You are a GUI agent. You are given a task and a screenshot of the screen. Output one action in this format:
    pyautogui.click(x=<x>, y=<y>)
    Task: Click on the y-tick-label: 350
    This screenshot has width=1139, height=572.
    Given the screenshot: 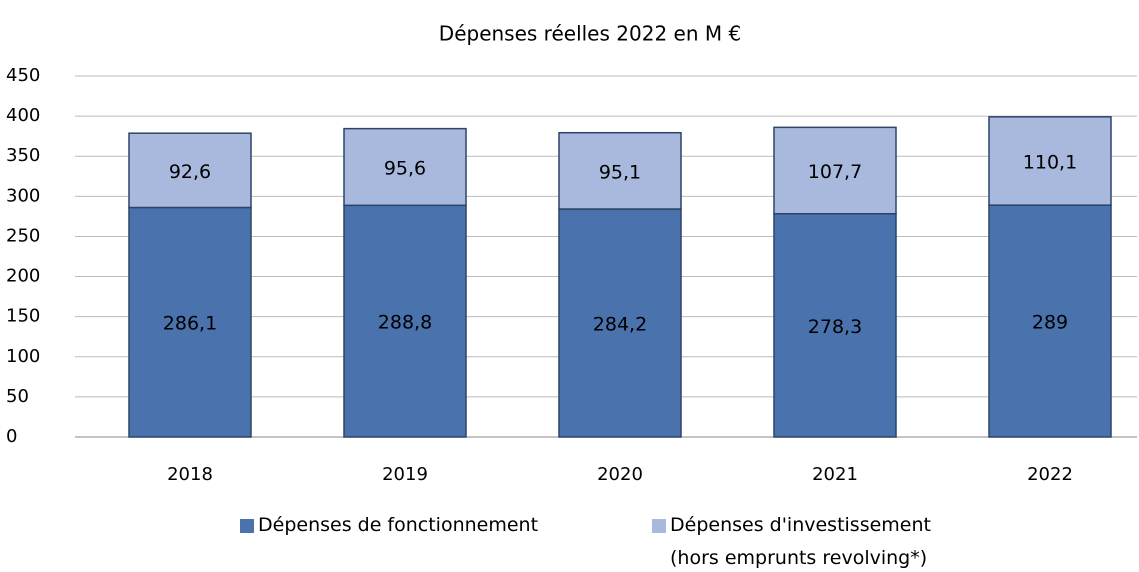 What is the action you would take?
    pyautogui.click(x=23, y=155)
    